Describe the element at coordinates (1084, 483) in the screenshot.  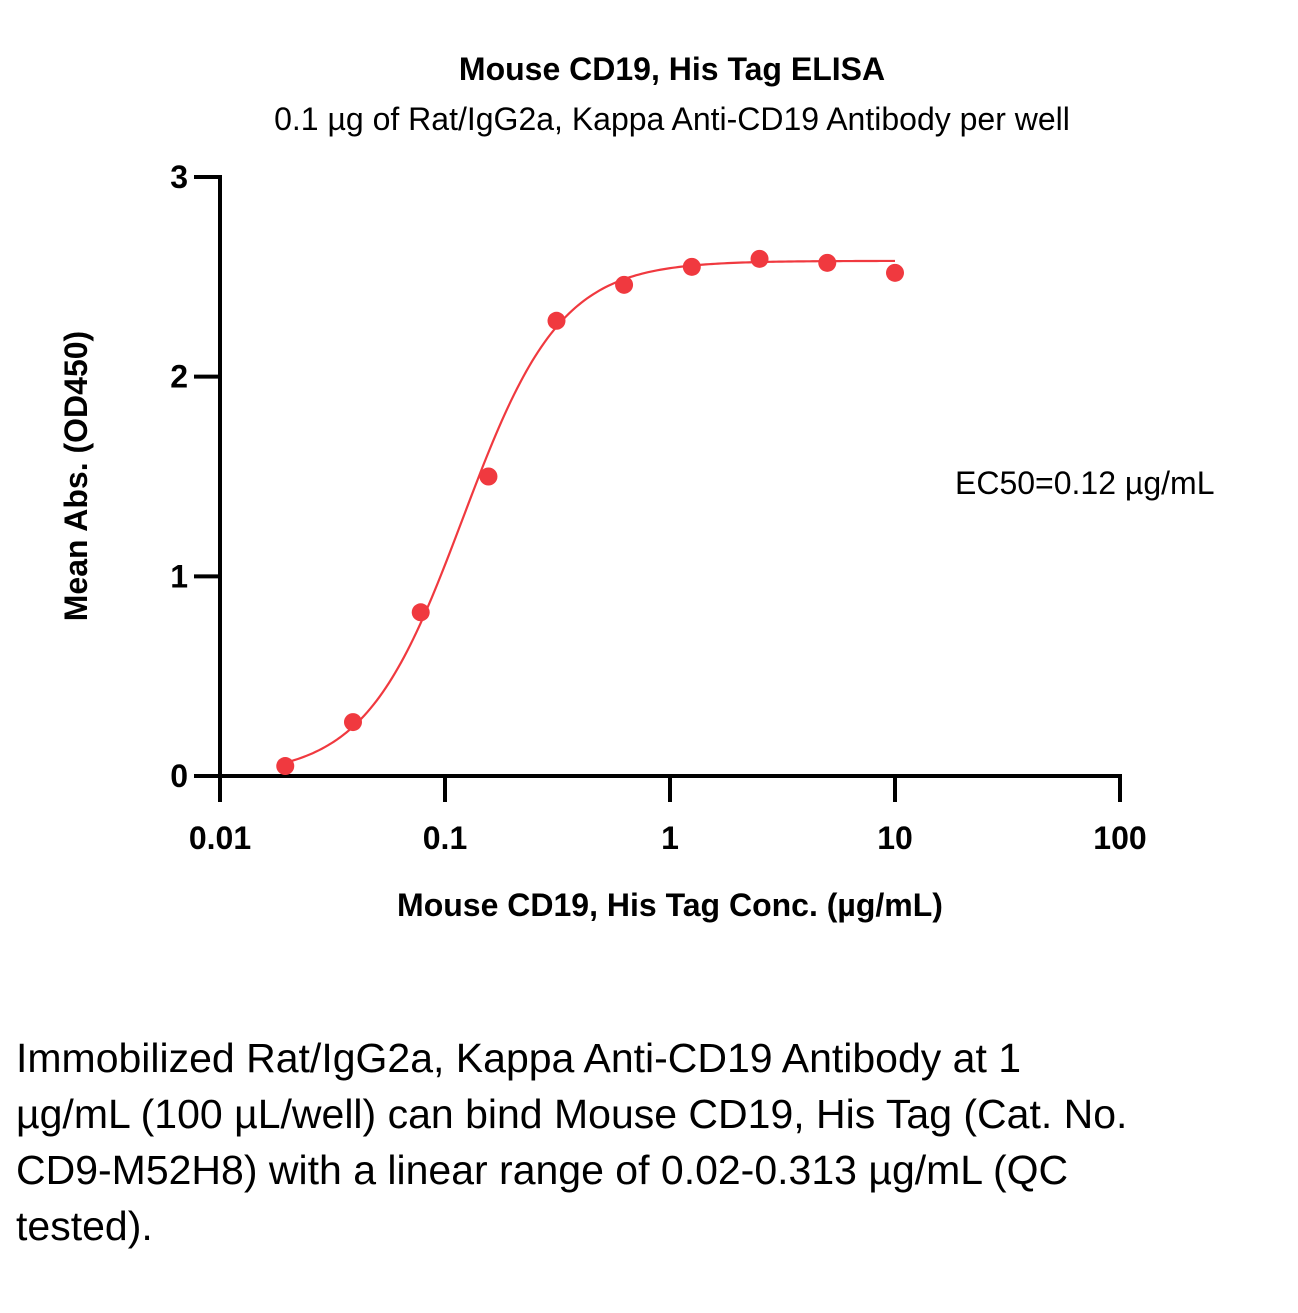
I see `ec50-annotation: EC50=0.12 µg/mL` at that location.